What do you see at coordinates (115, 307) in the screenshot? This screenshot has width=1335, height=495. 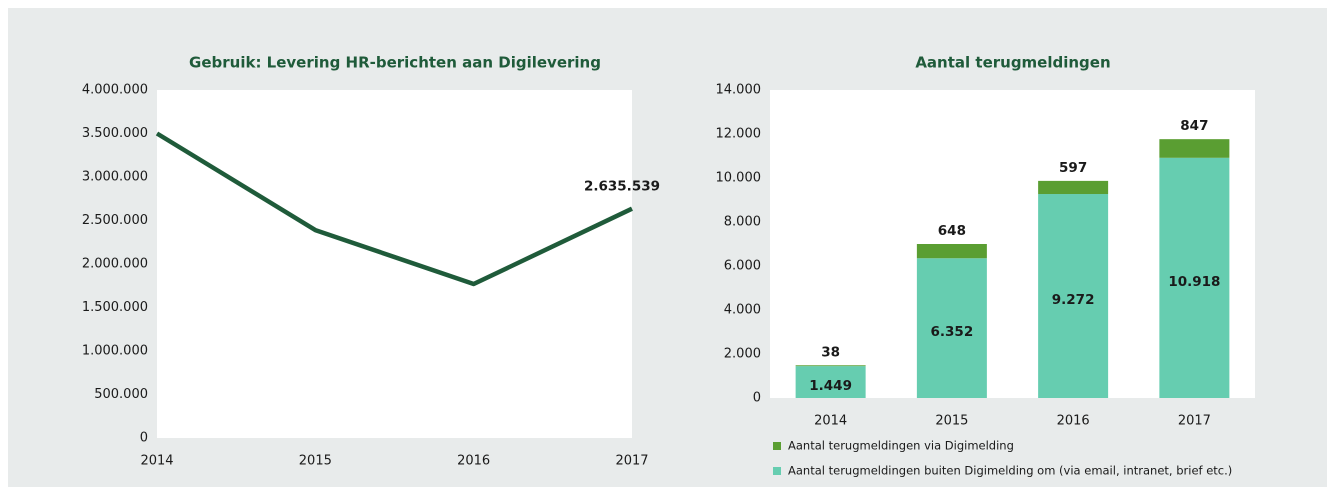 I see `y-tick-label: 1.500.000` at bounding box center [115, 307].